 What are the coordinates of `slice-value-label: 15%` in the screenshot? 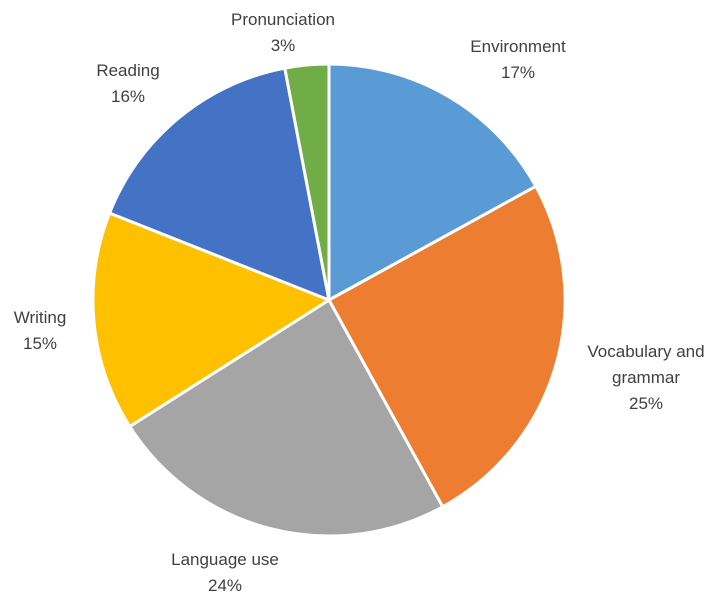 It's located at (40, 343).